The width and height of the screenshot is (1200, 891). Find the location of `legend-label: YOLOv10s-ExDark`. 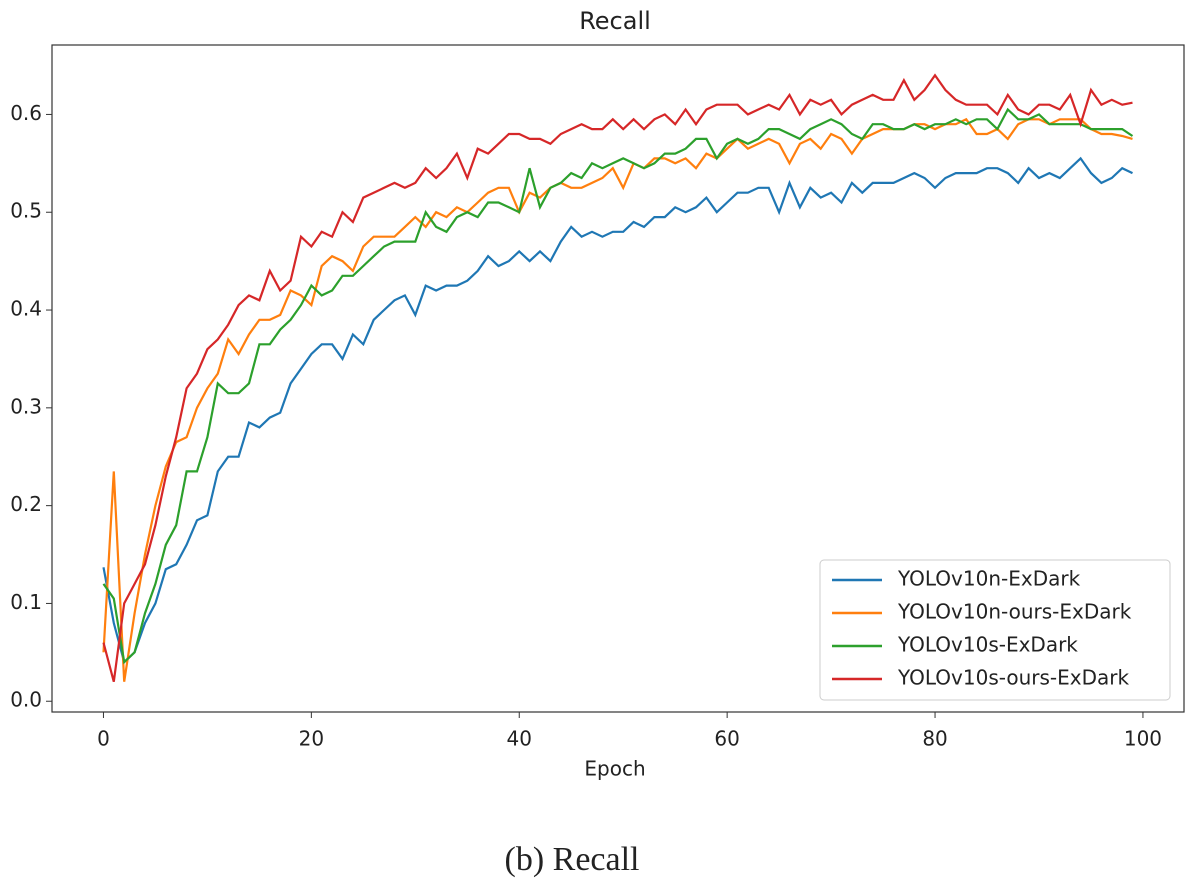

legend-label: YOLOv10s-ExDark is located at coordinates (987, 645).